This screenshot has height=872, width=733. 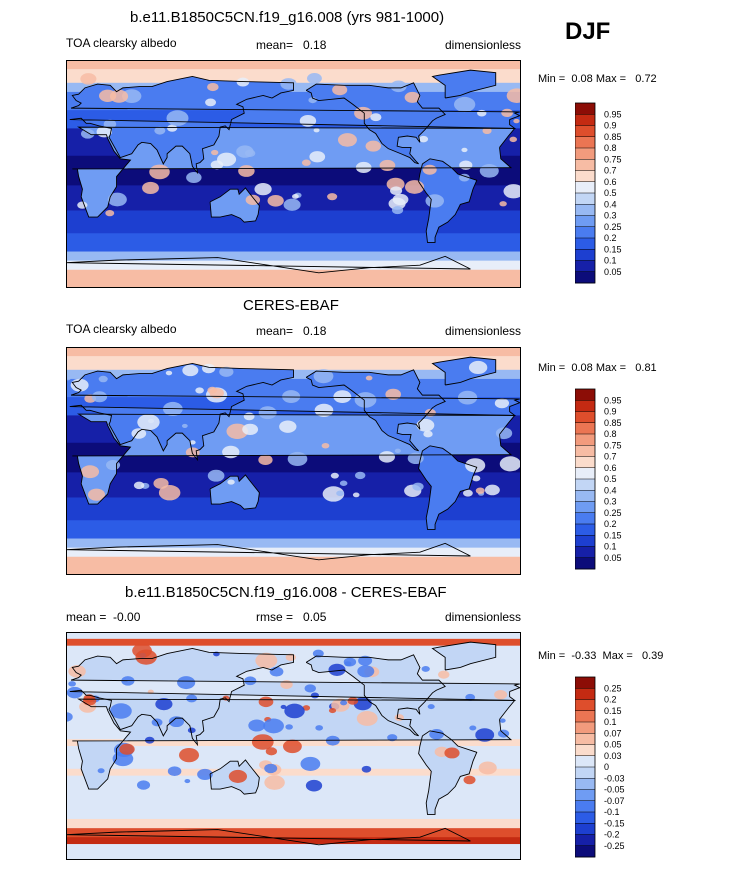 I want to click on panel2-coastline, so click(x=375, y=410).